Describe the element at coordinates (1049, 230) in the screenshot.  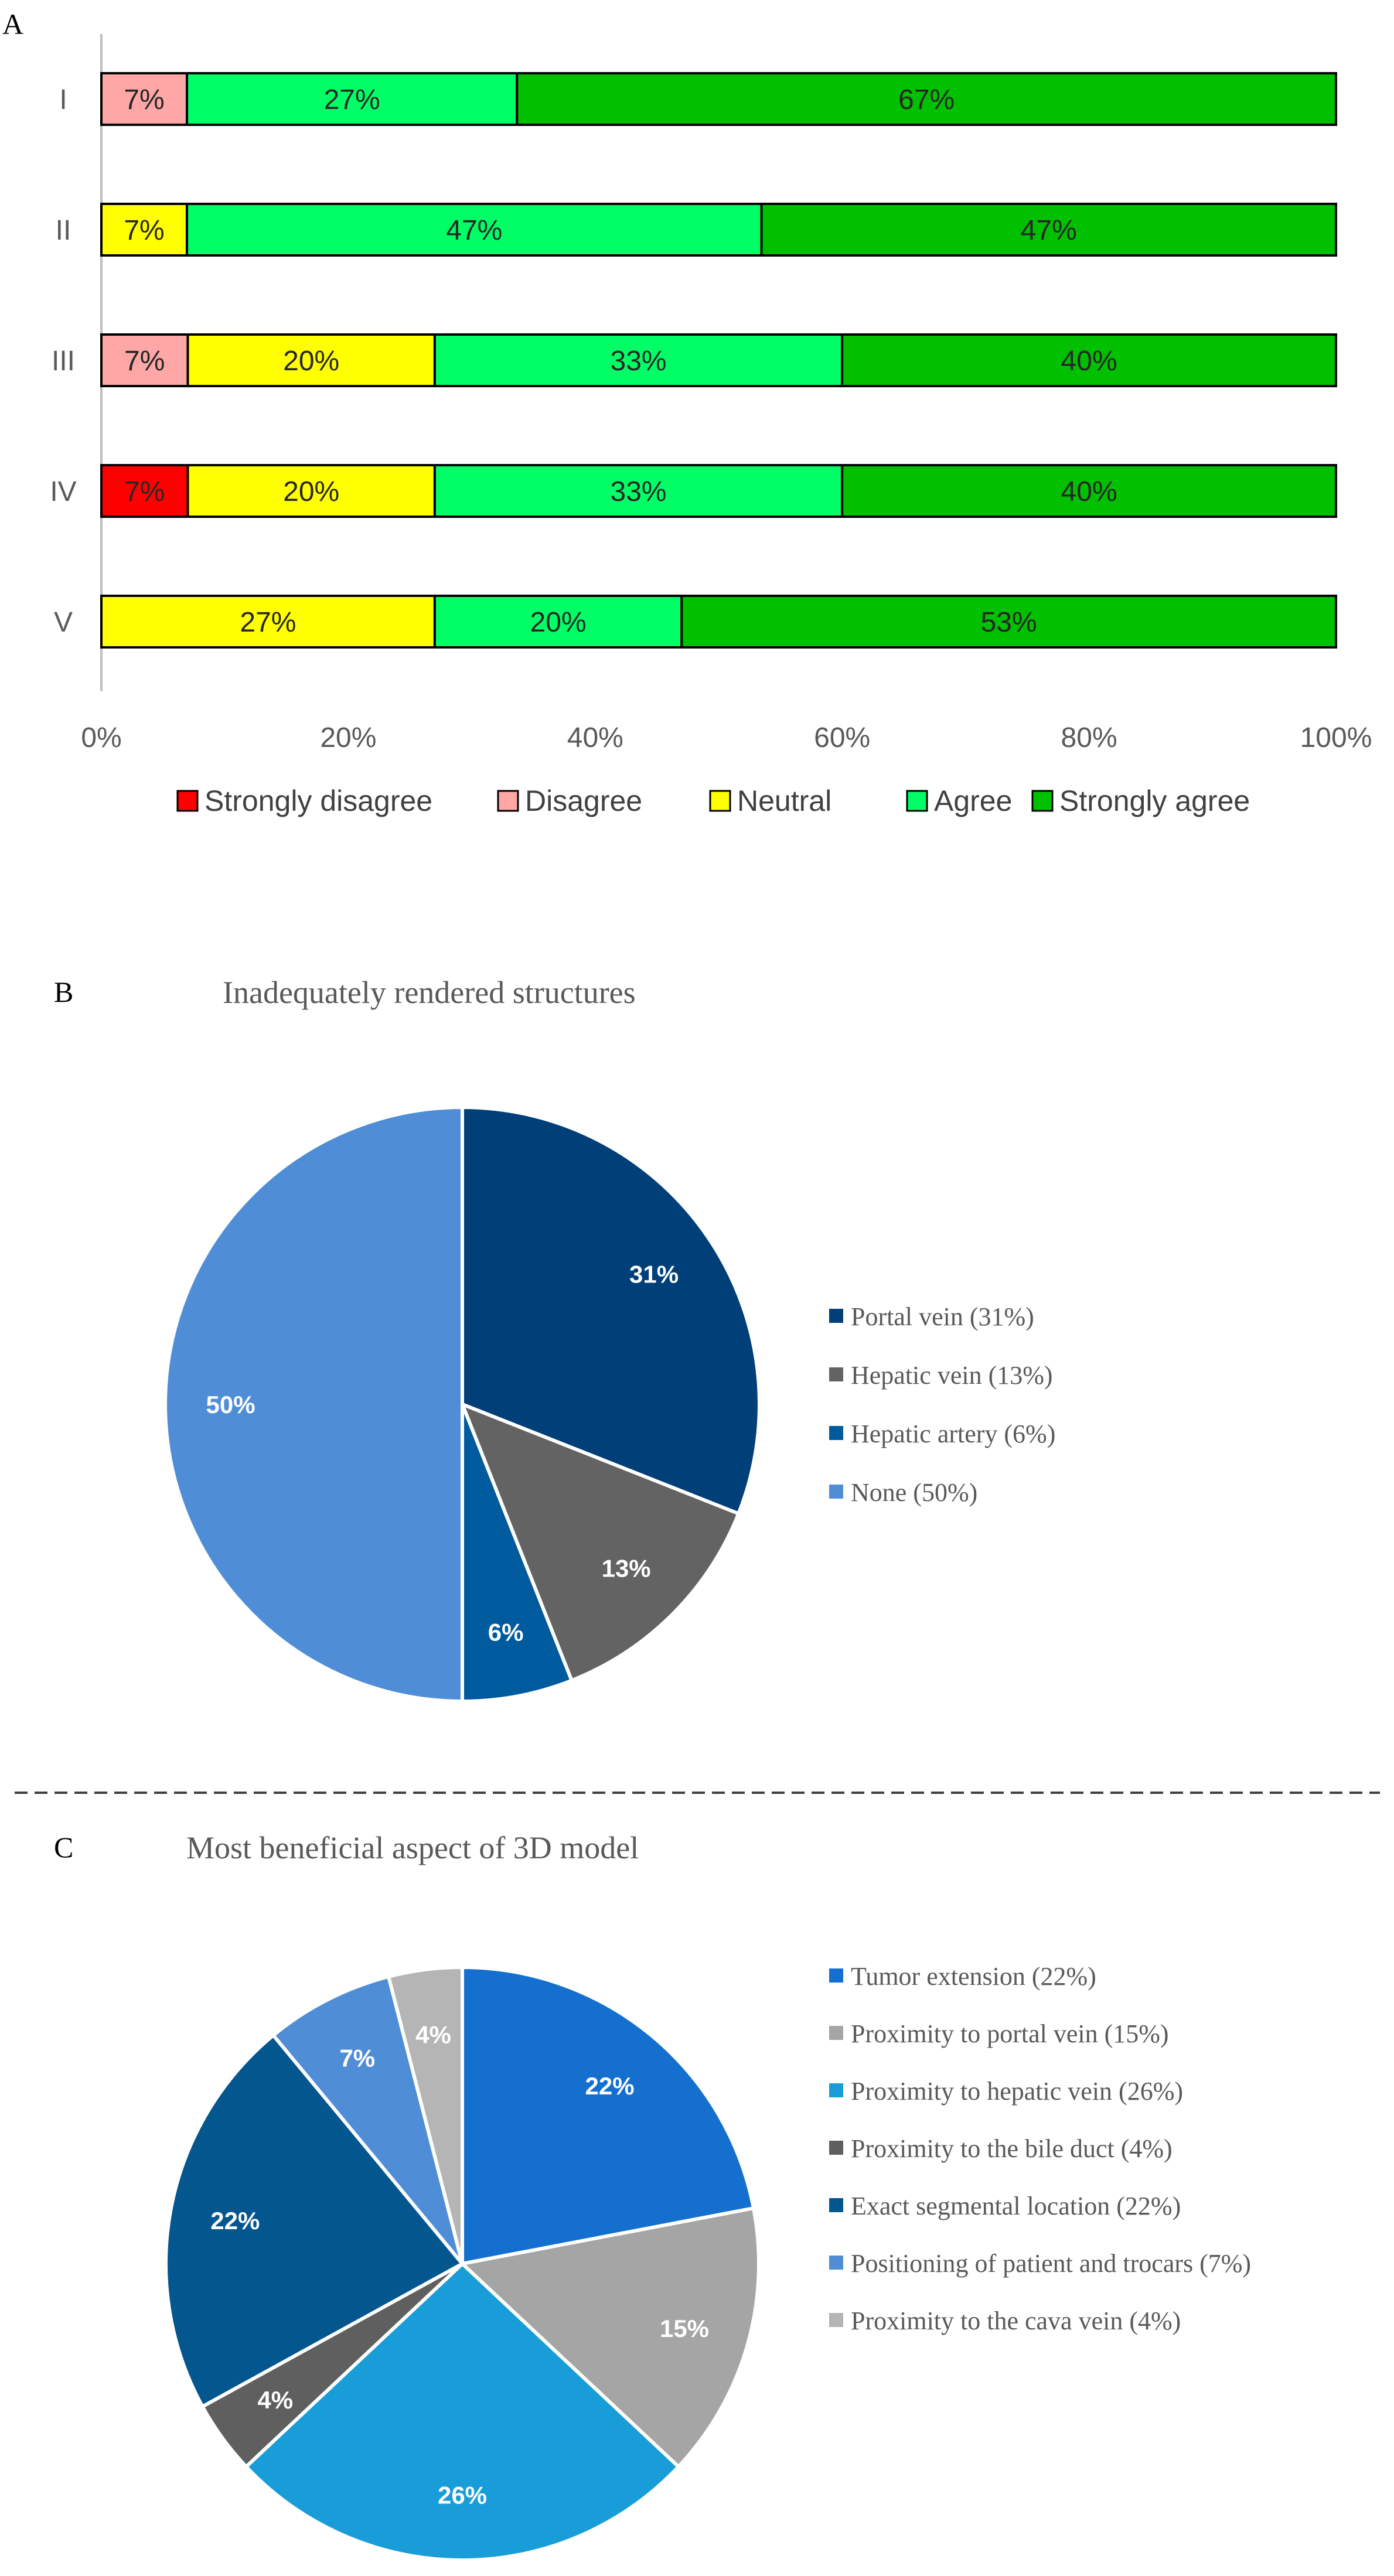
I see `a-bar-ii-strongly-agree` at that location.